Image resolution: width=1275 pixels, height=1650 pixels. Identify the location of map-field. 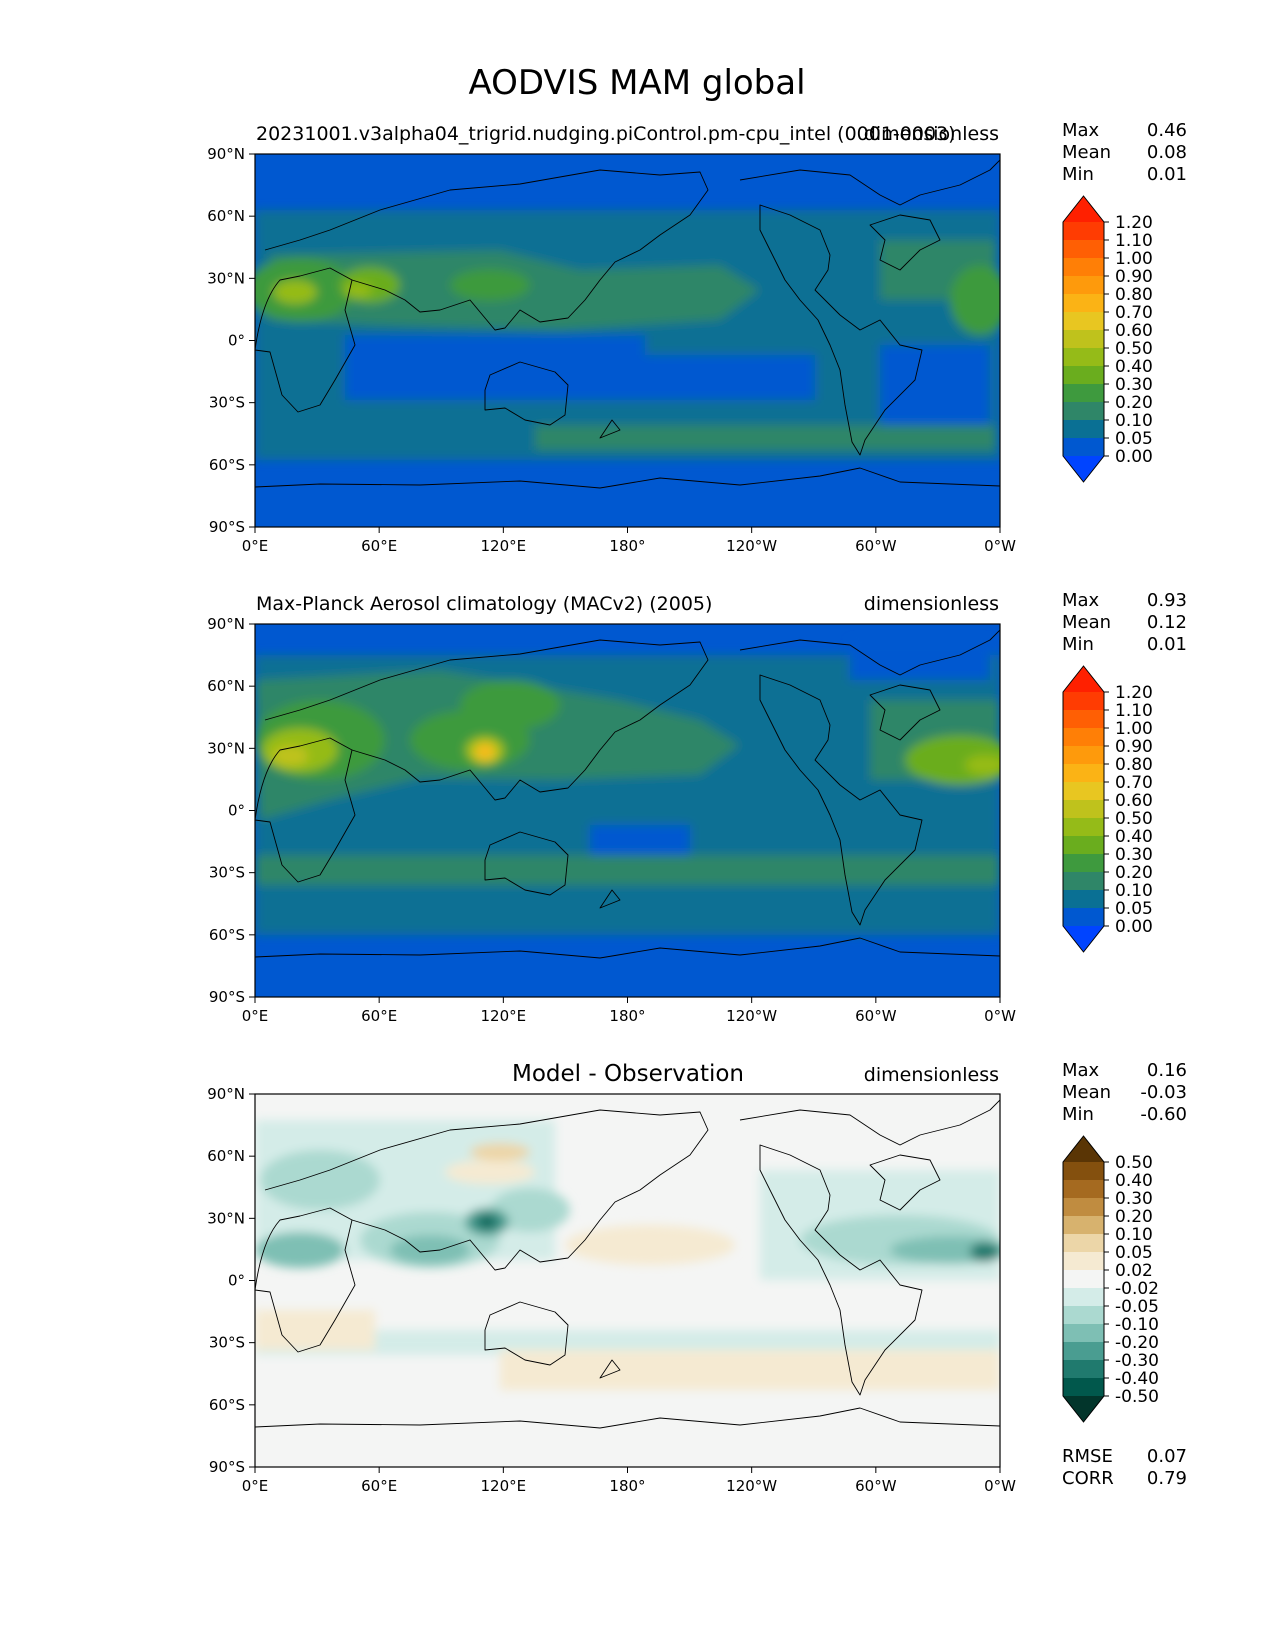
(627, 340).